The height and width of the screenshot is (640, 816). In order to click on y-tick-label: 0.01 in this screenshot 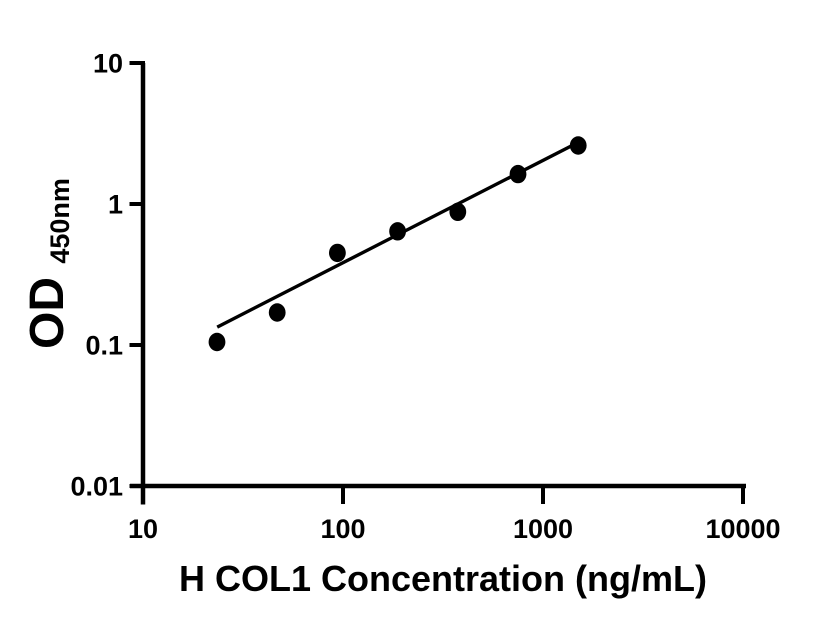, I will do `click(96, 486)`.